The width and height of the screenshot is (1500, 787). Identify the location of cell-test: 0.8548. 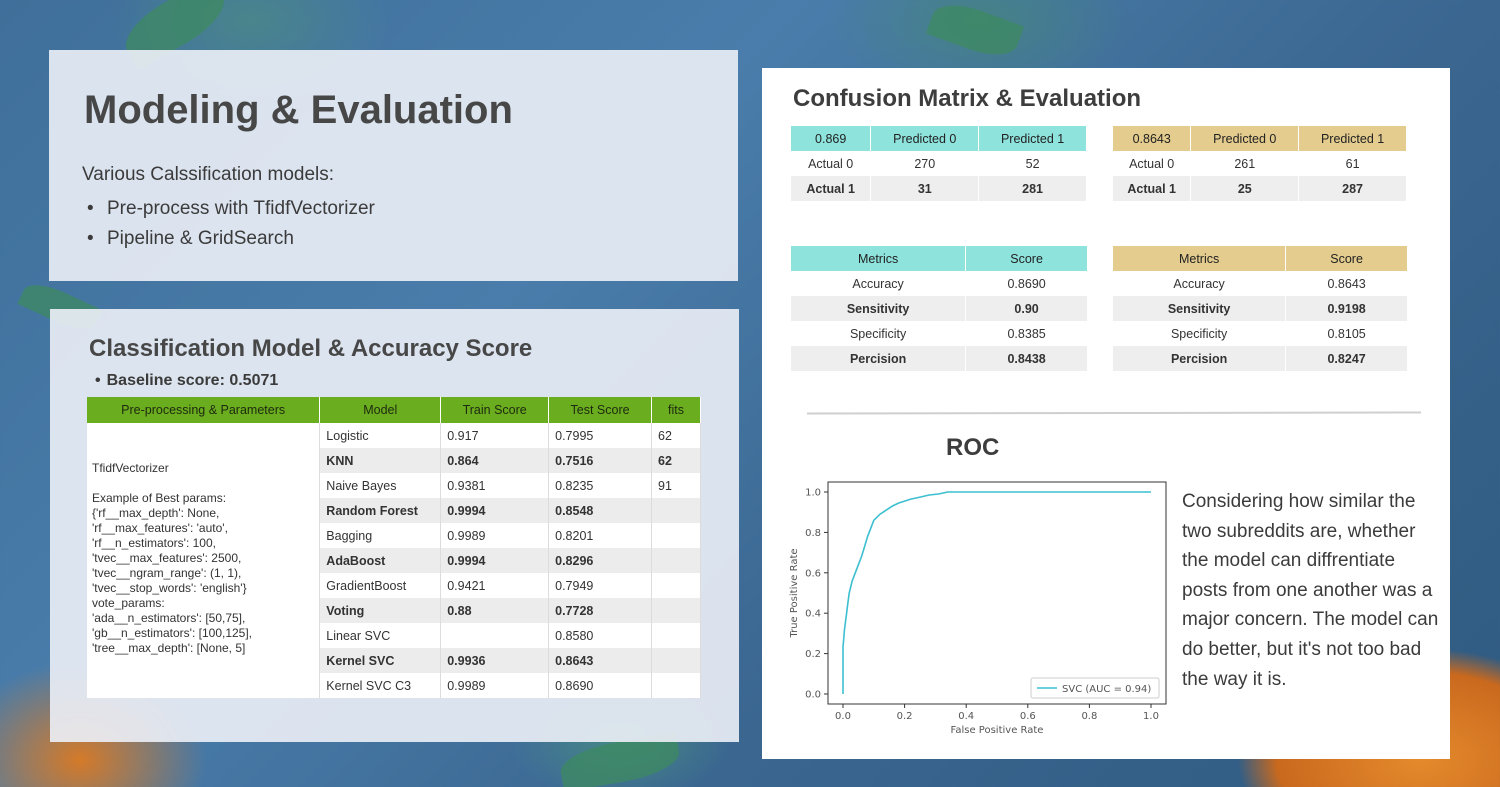
(600, 510).